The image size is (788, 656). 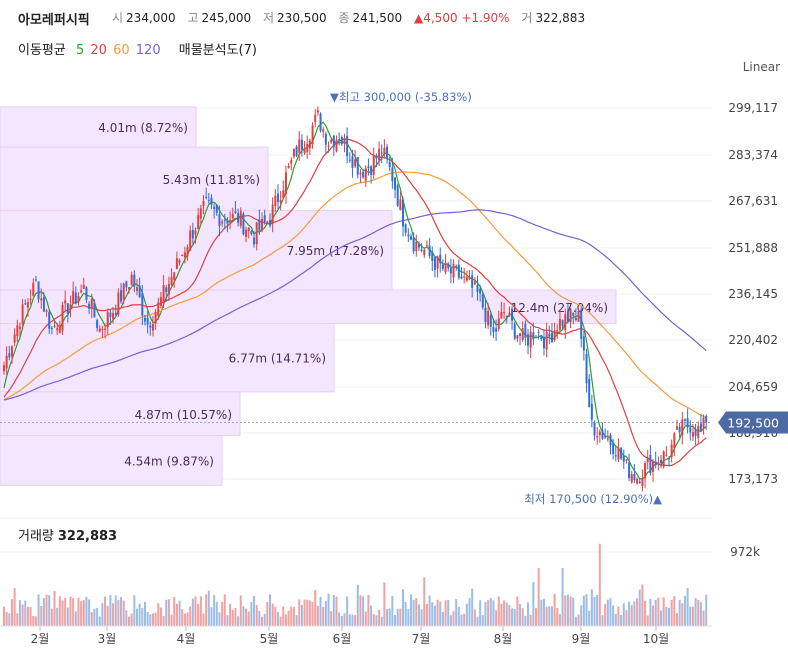 What do you see at coordinates (753, 422) in the screenshot?
I see `last-price-tag` at bounding box center [753, 422].